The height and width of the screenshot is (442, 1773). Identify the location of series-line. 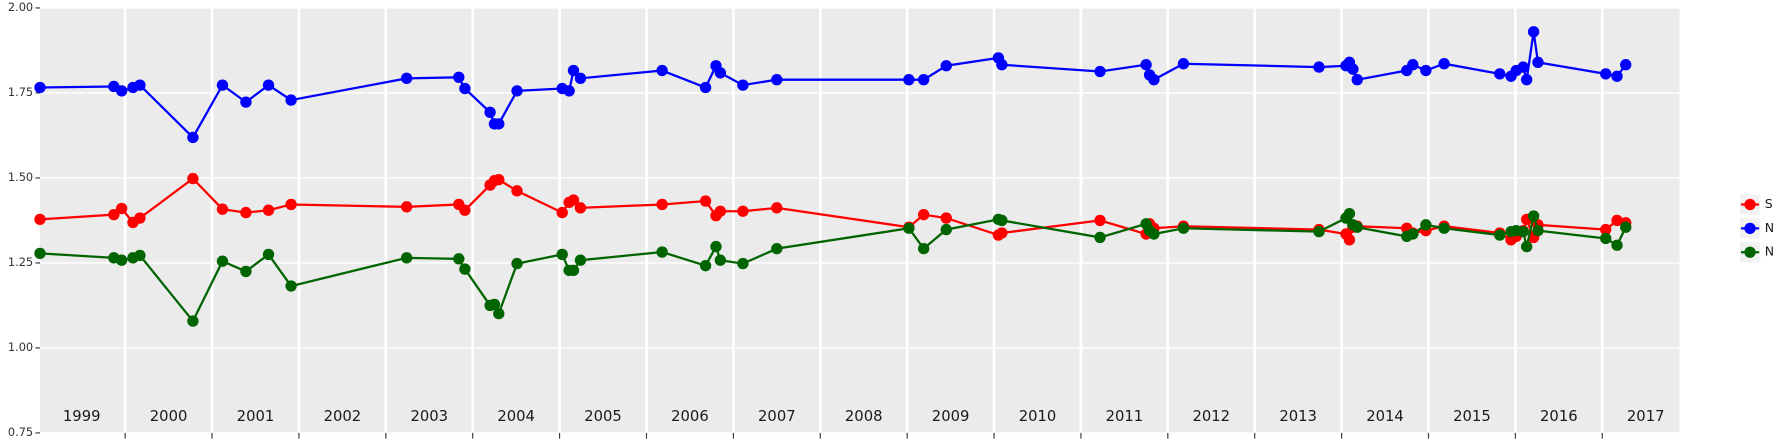
(833, 210).